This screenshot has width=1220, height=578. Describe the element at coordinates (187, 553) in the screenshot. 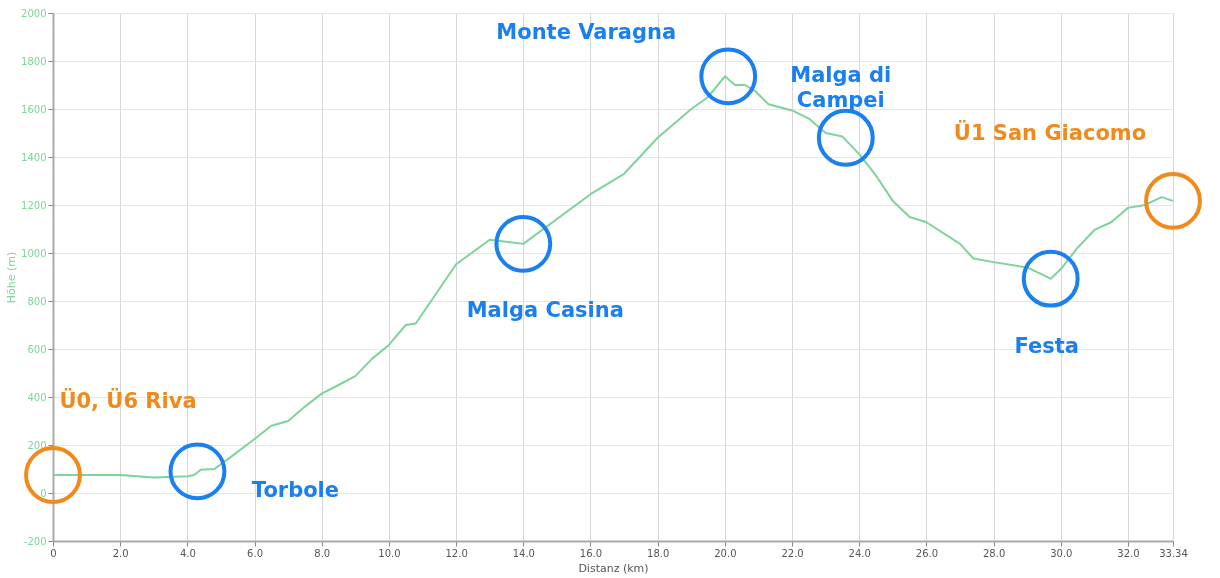

I see `x-tick-label: 4.0` at that location.